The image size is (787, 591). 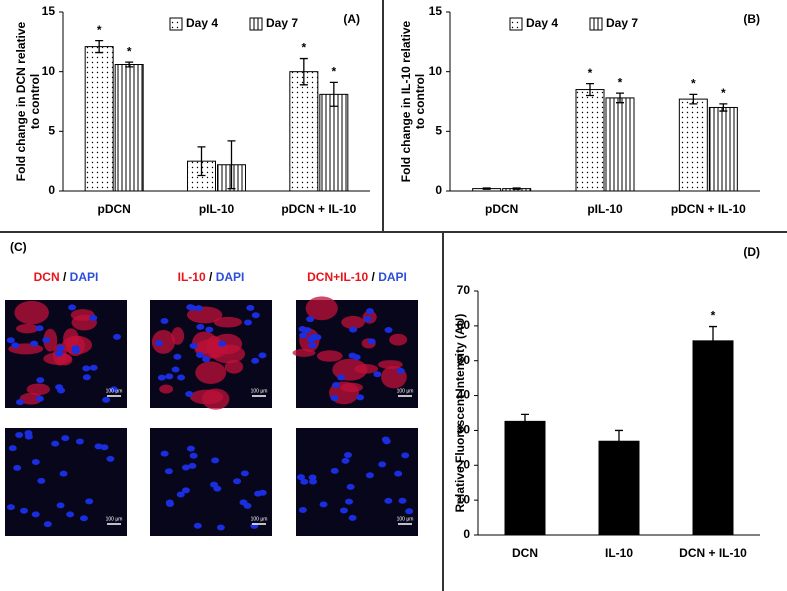 What do you see at coordinates (21, 101) in the screenshot?
I see `y-axis-label: Fold change in DCN relative` at bounding box center [21, 101].